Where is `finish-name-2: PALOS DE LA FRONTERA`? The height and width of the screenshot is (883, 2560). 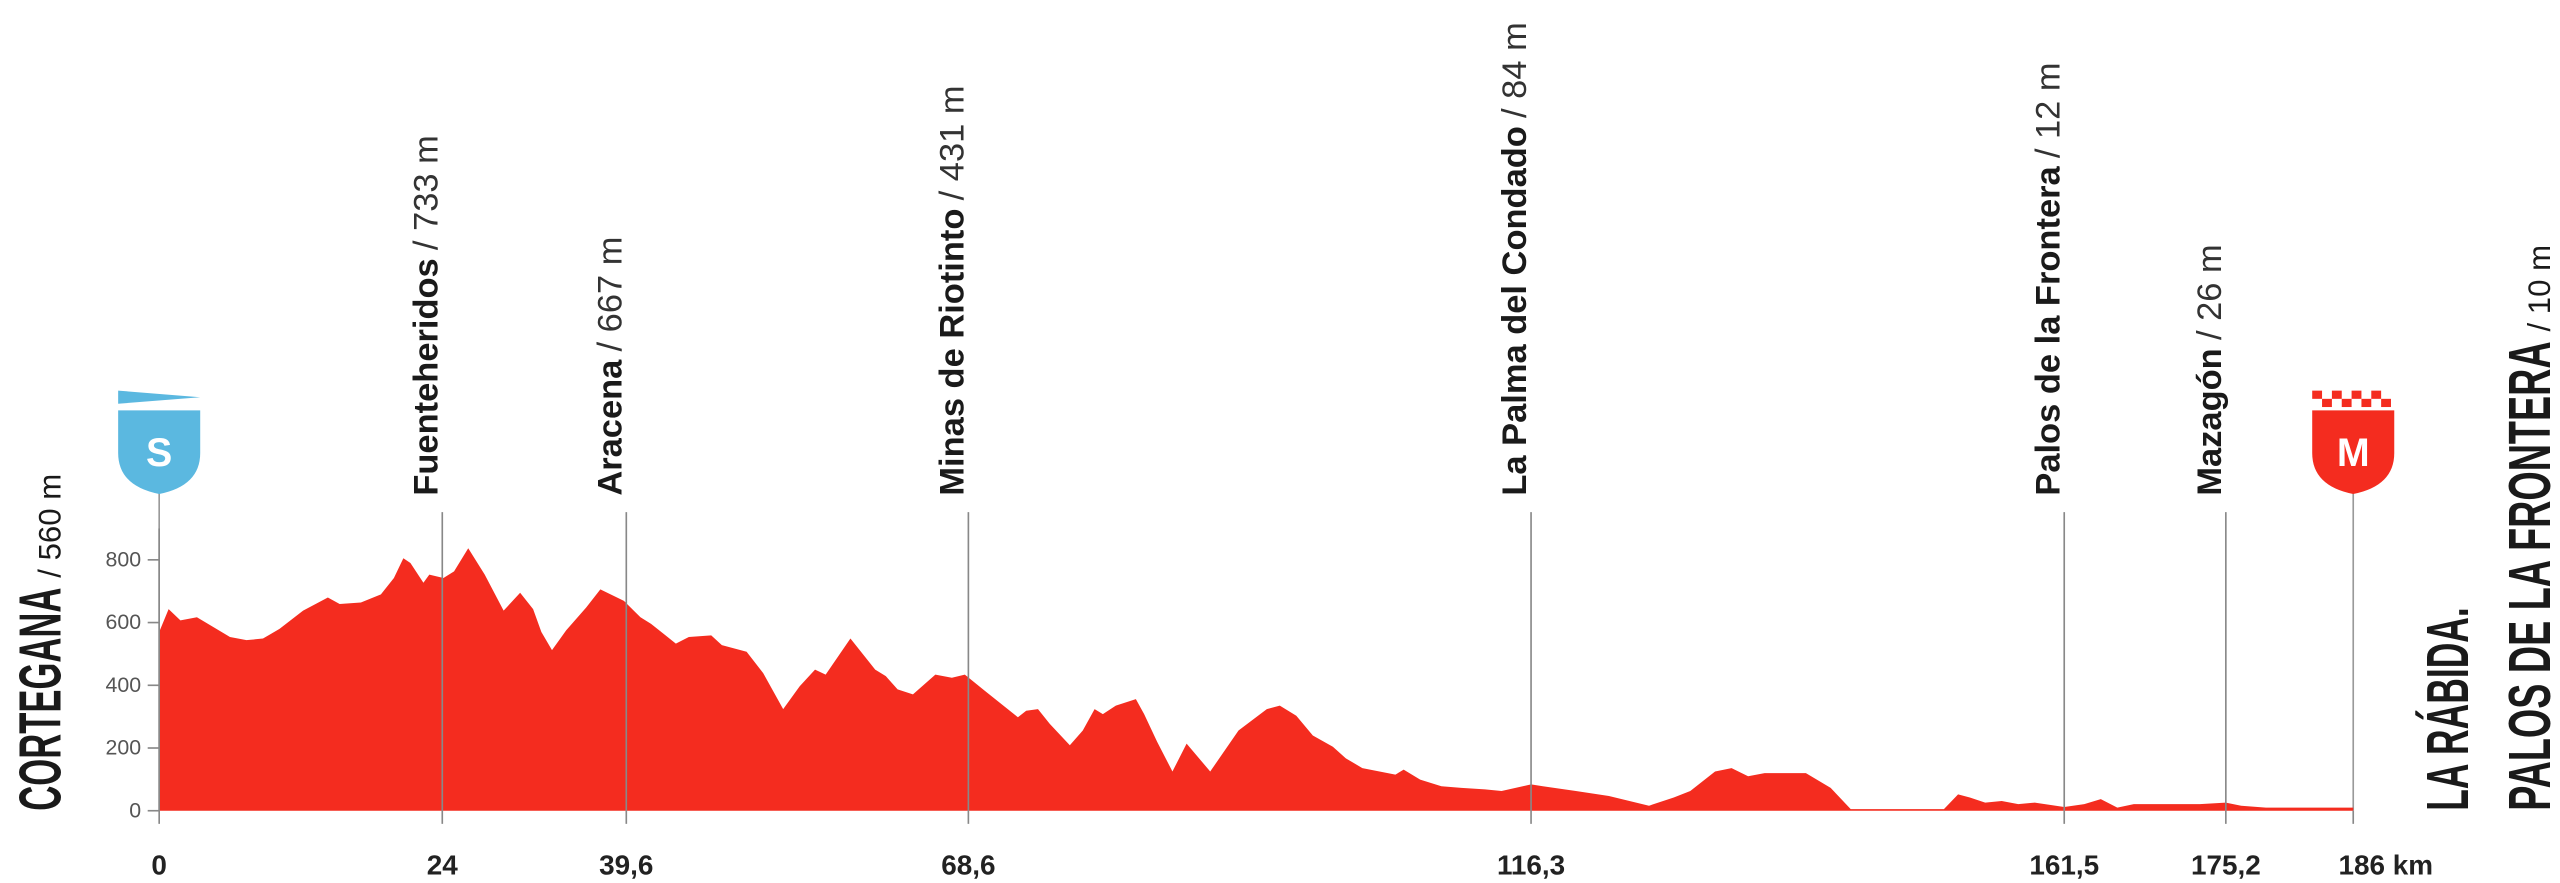
finish-name-2: PALOS DE LA FRONTERA is located at coordinates (2528, 575).